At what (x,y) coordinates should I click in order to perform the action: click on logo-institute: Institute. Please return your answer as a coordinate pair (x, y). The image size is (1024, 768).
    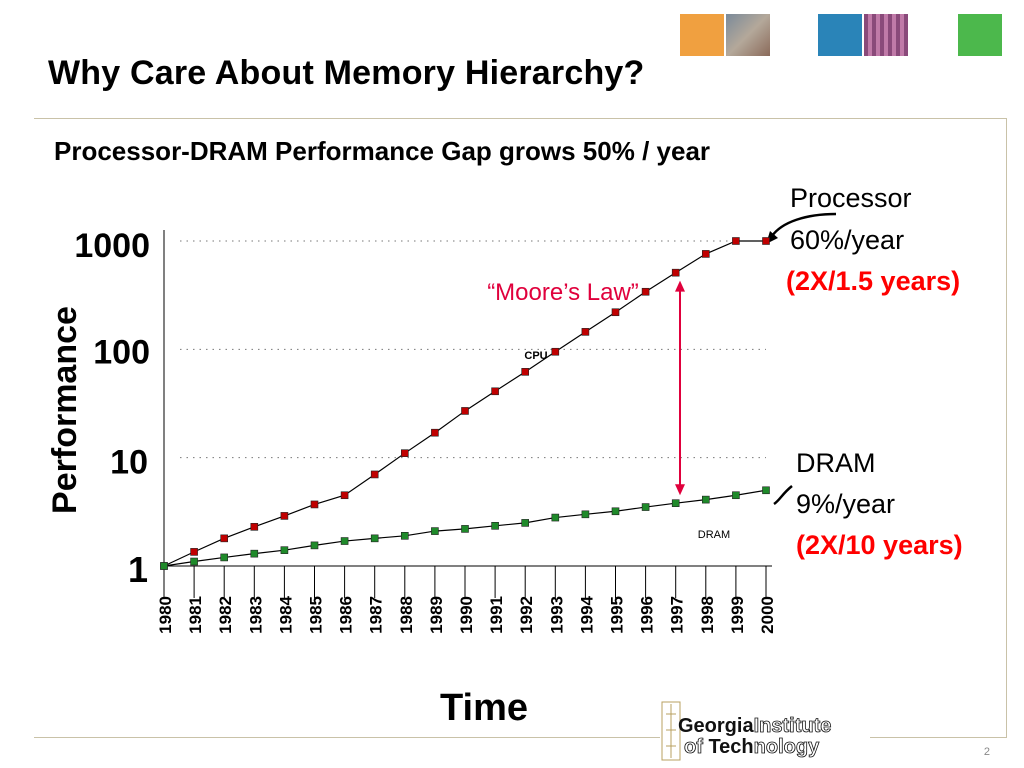
    Looking at the image, I should click on (793, 726).